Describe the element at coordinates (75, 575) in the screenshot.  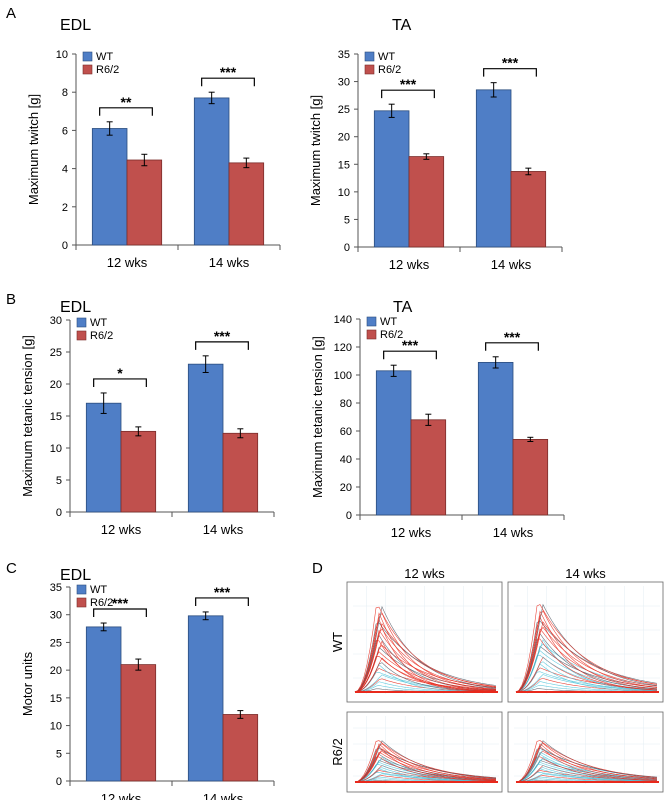
I see `chart-title: EDL` at that location.